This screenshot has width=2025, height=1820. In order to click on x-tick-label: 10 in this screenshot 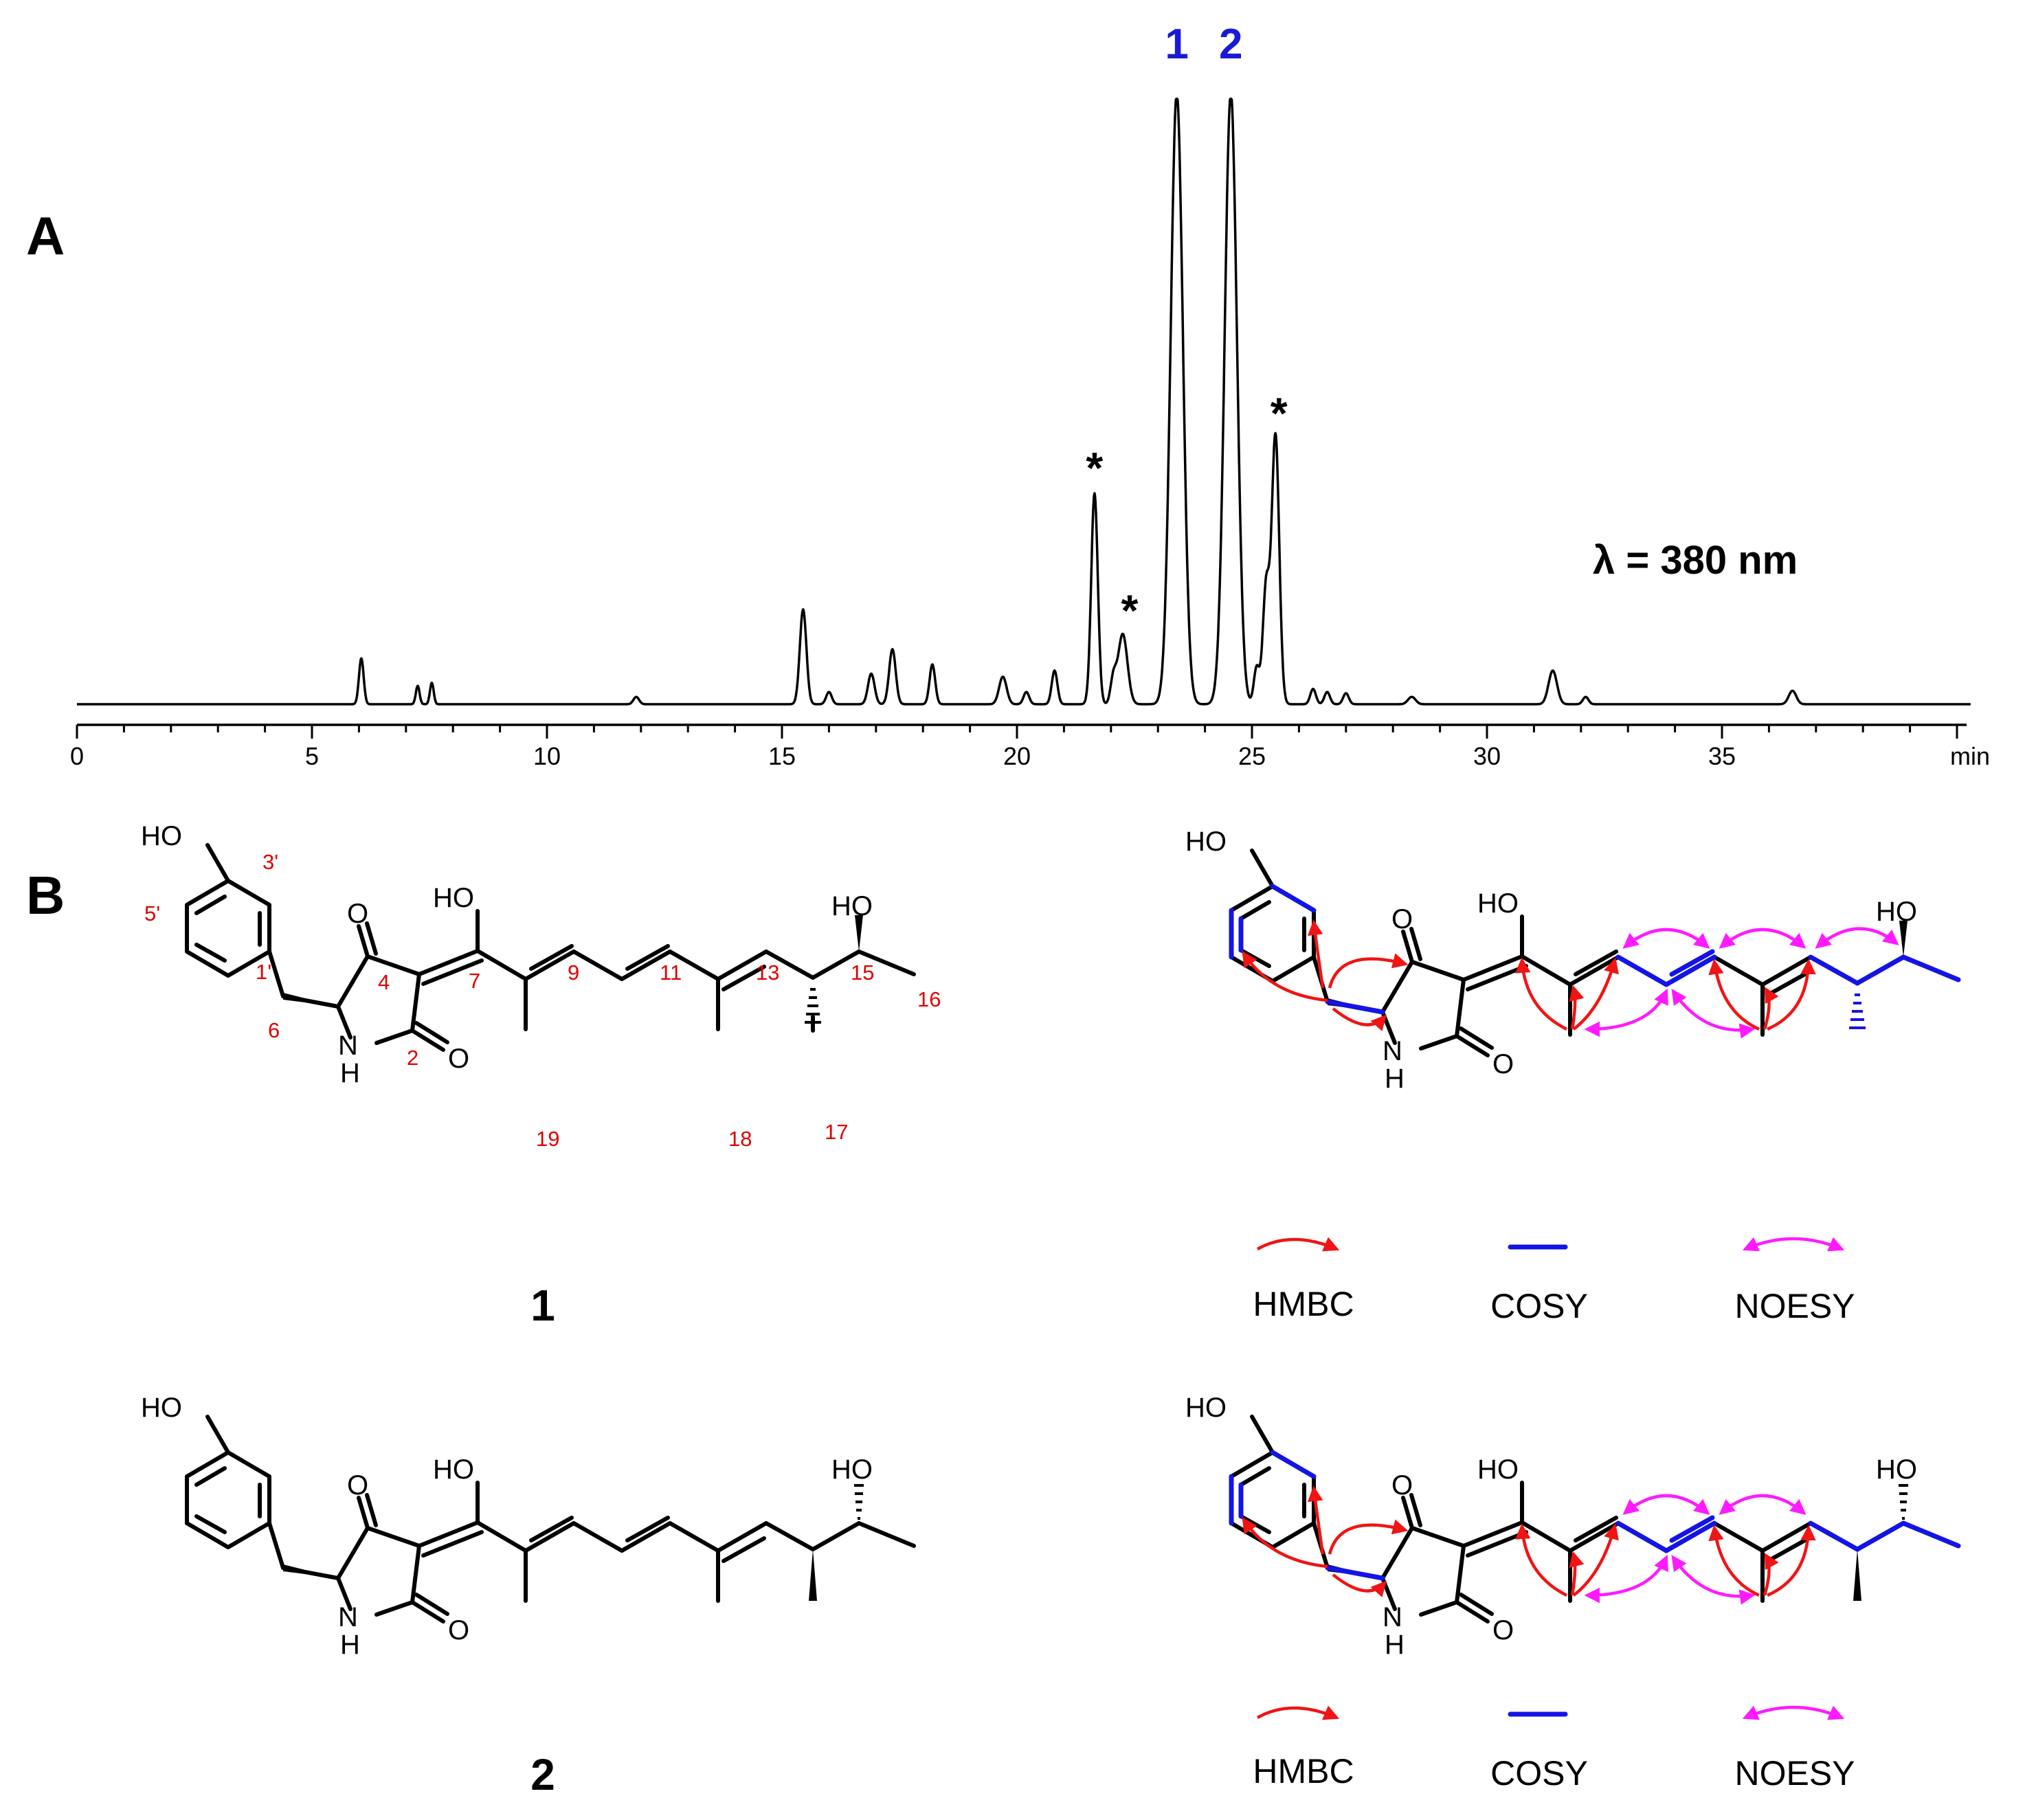, I will do `click(547, 756)`.